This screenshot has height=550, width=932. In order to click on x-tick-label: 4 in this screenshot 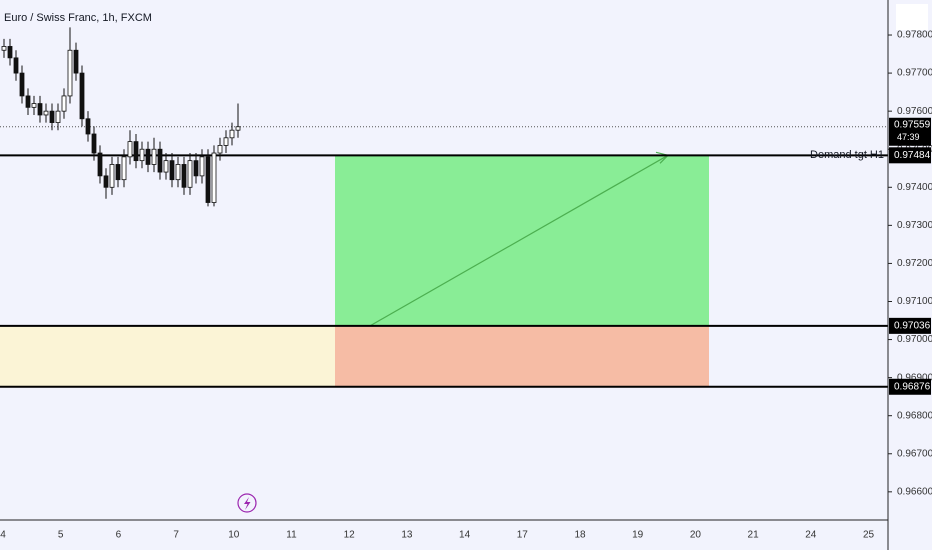, I will do `click(3, 535)`.